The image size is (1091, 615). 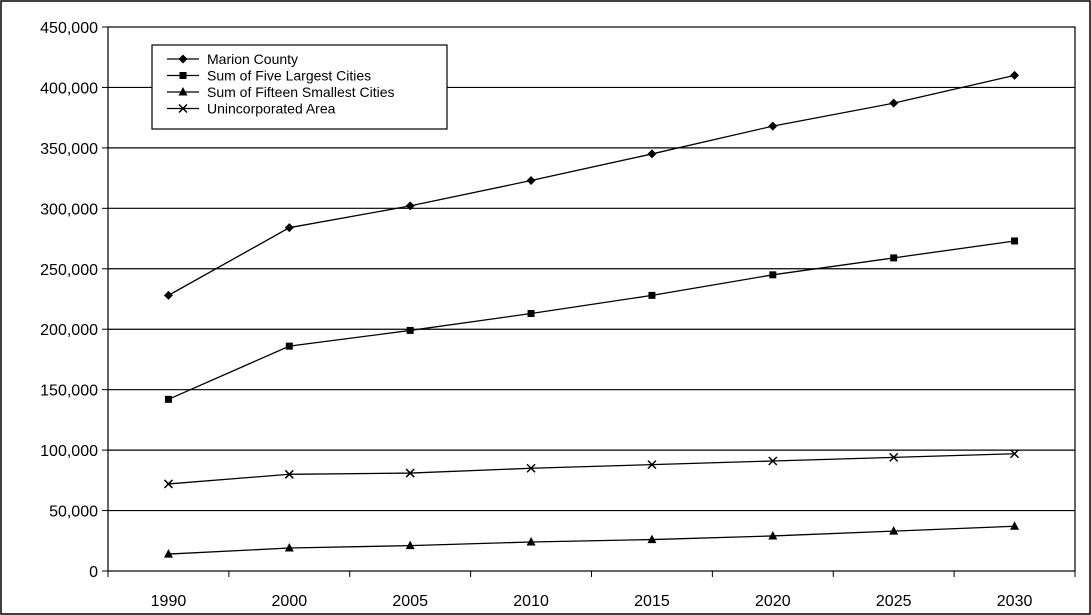 I want to click on x-tick-labels: 1990 2000 2005 2010 2015 2020 2025 2030, so click(x=592, y=601).